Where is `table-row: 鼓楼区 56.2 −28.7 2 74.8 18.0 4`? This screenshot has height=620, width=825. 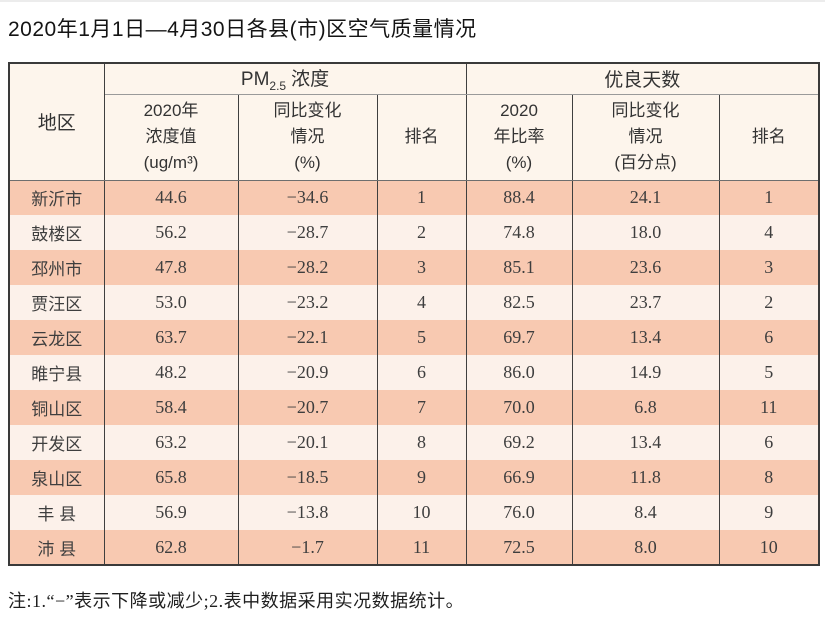 table-row: 鼓楼区 56.2 −28.7 2 74.8 18.0 4 is located at coordinates (414, 232).